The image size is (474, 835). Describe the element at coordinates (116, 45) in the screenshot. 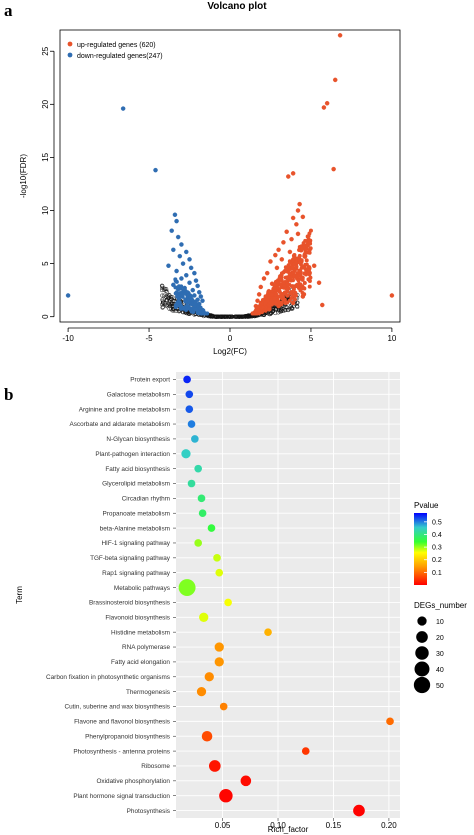

I see `volcano-legend-label: up-regulated genes (620)` at that location.